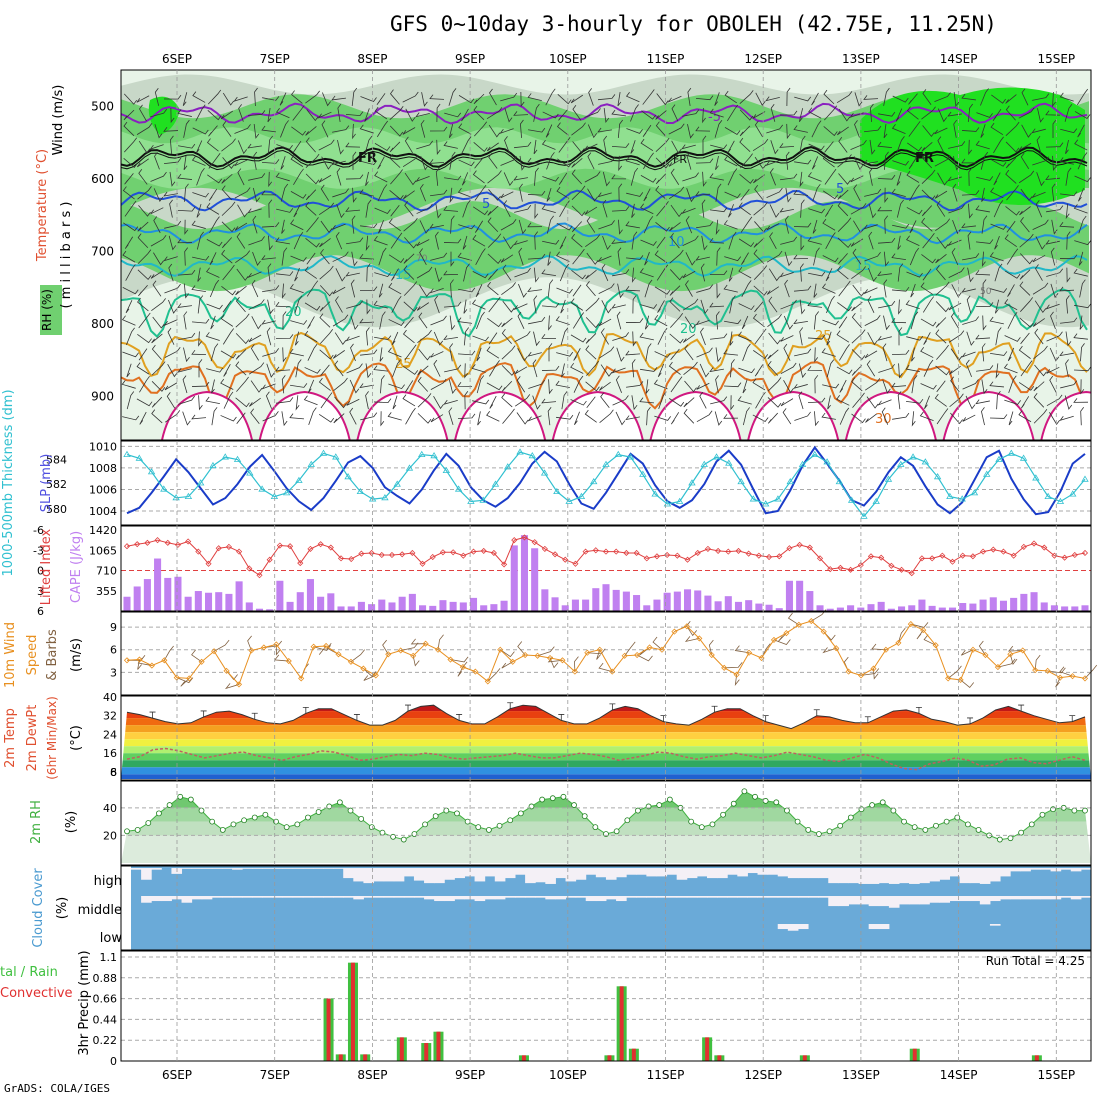 The height and width of the screenshot is (1100, 1100). I want to click on precip-convective-bar, so click(804, 1058).